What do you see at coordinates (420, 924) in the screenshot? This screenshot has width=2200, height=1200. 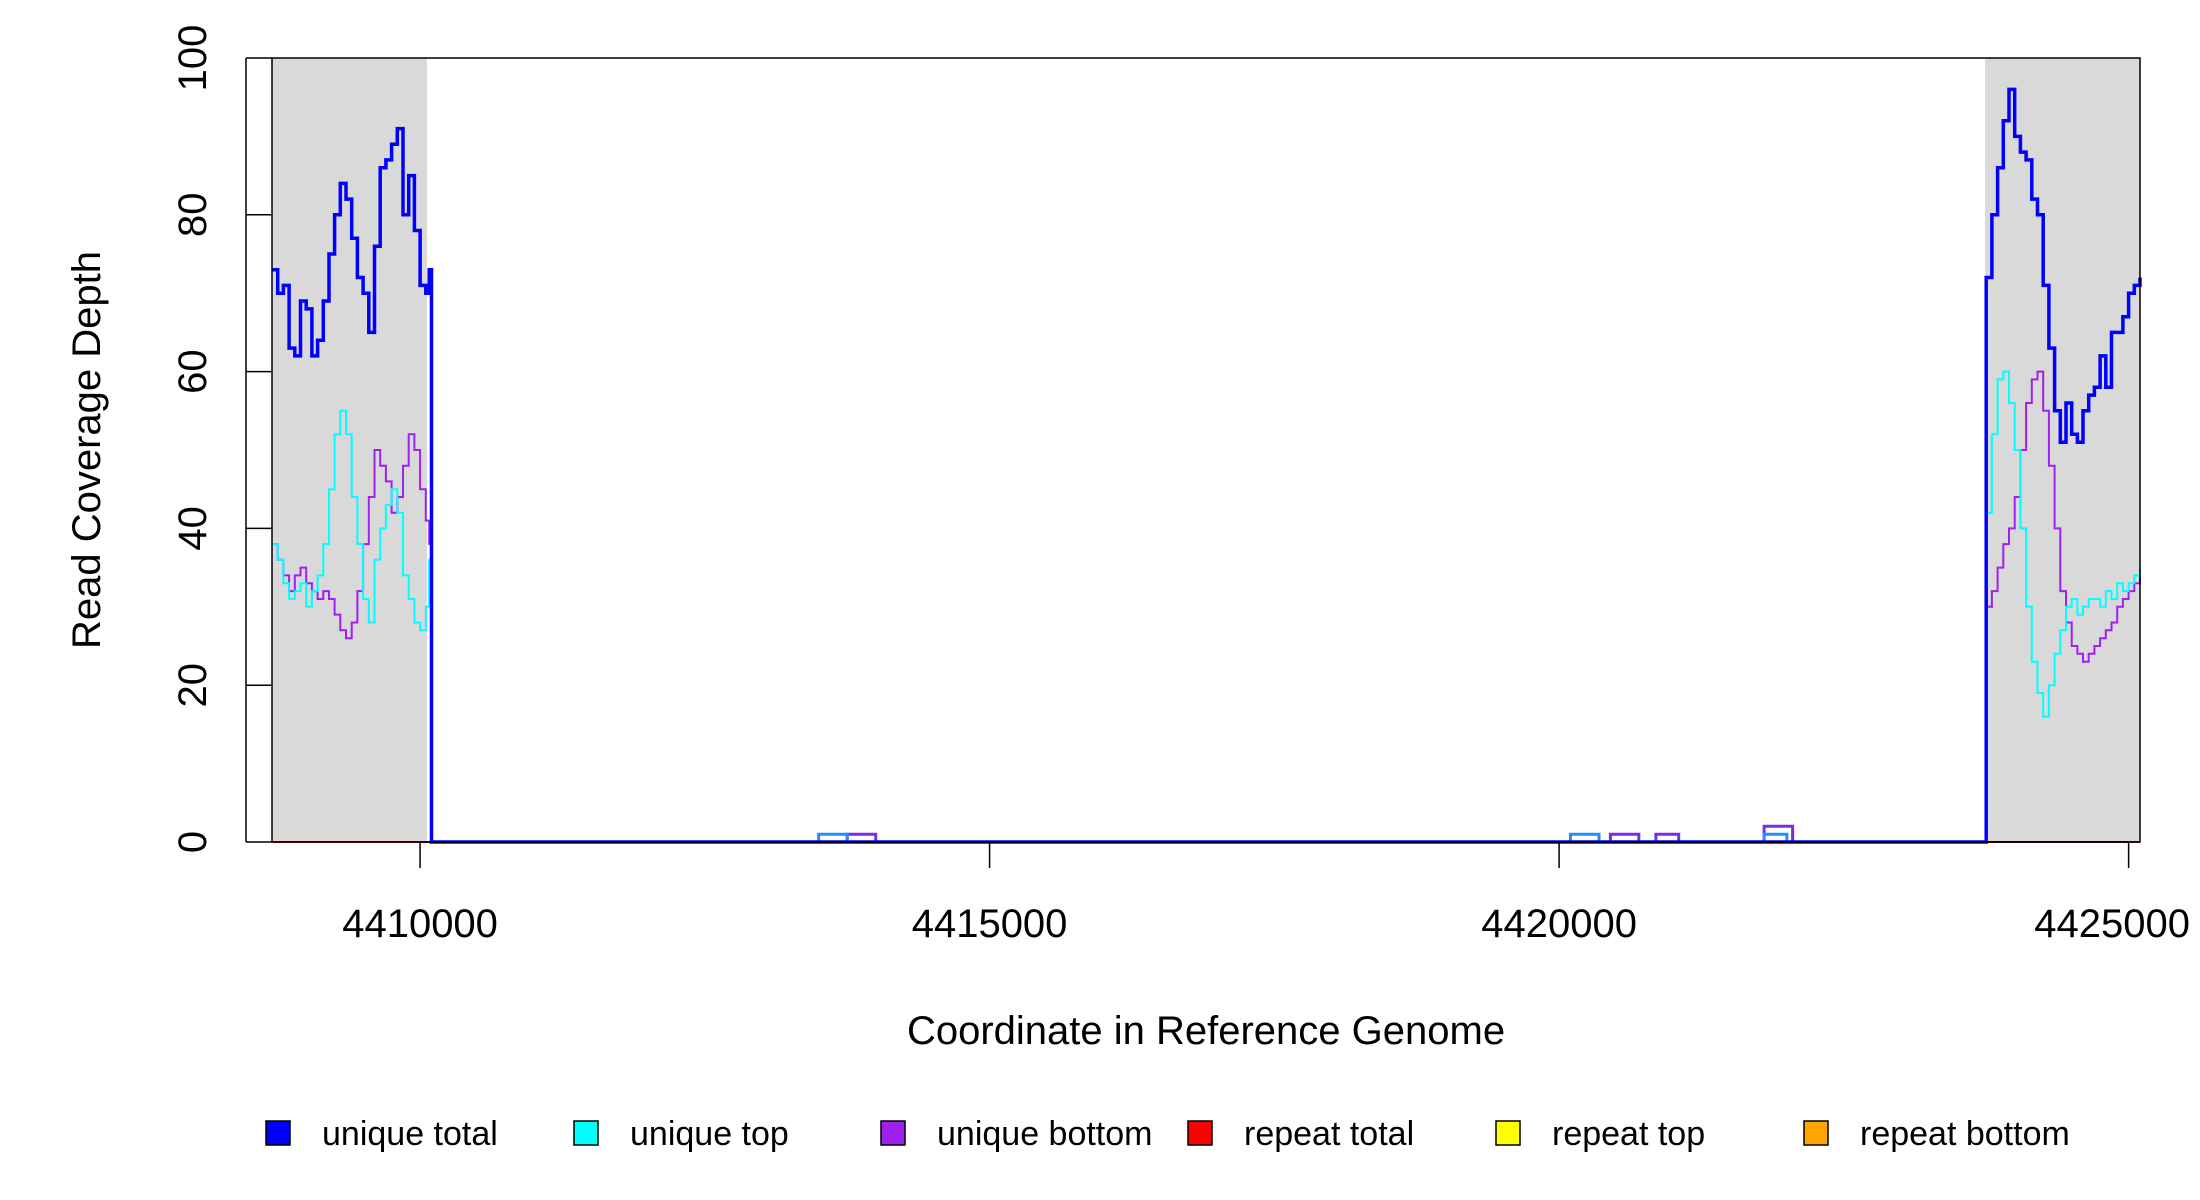 I see `x-tick-label-0: 4410000` at bounding box center [420, 924].